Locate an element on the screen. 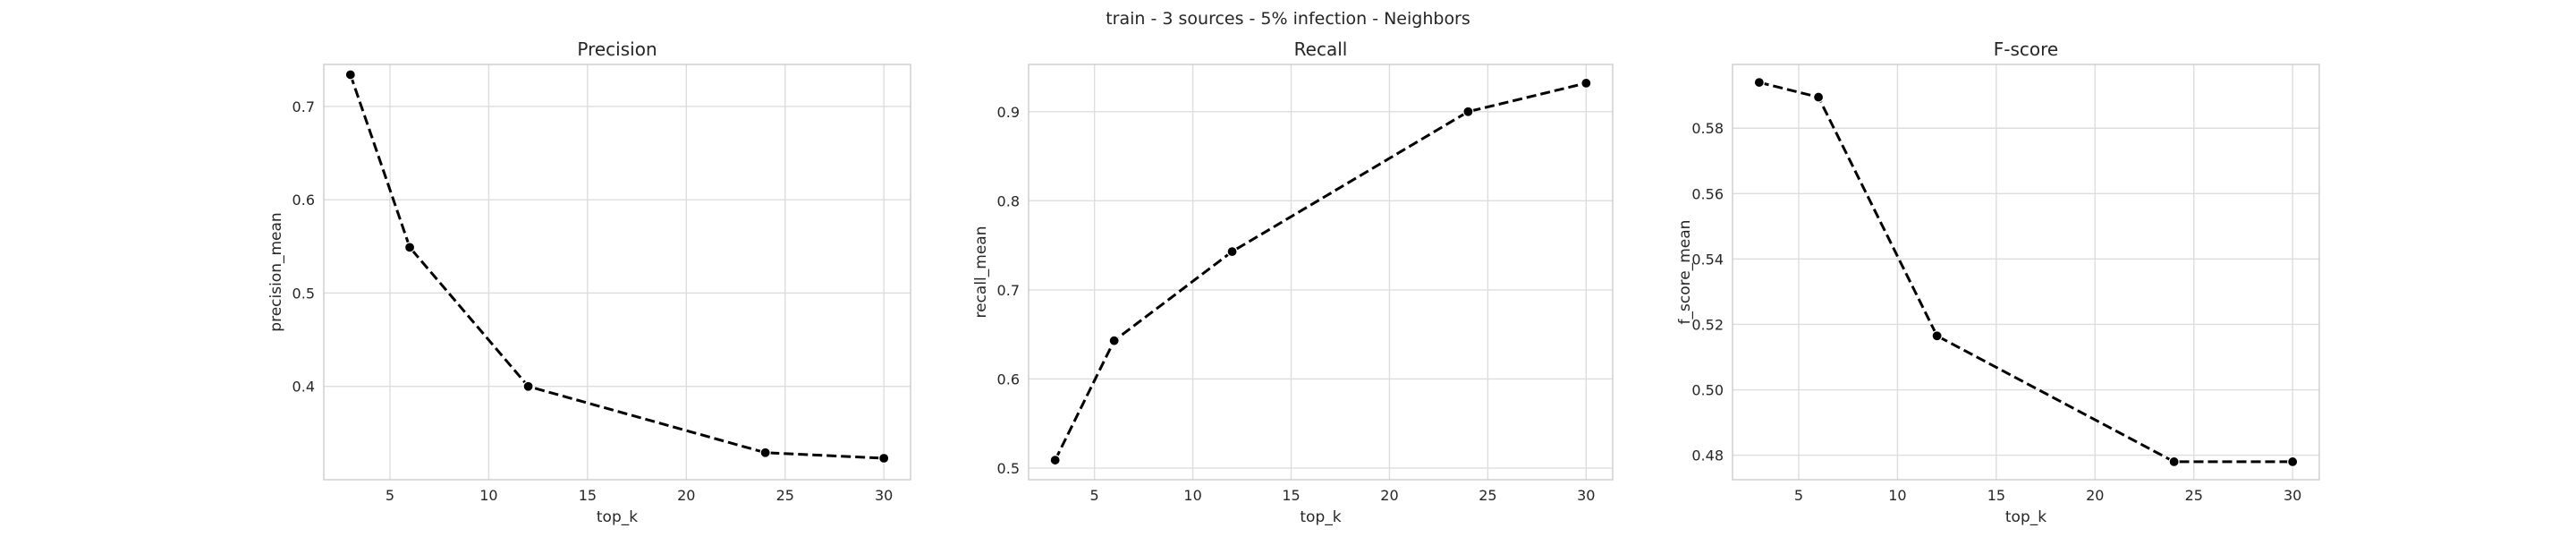  fscore-ytick-label: 0.50 is located at coordinates (1707, 390).